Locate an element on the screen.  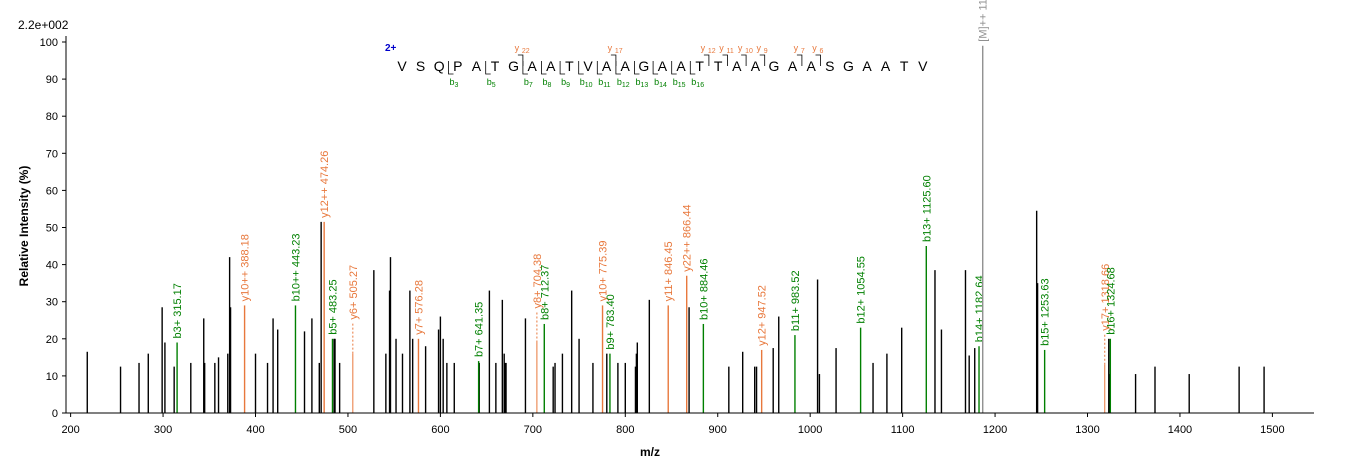
annotated-peak-label: b3+ 315.17 is located at coordinates (178, 310).